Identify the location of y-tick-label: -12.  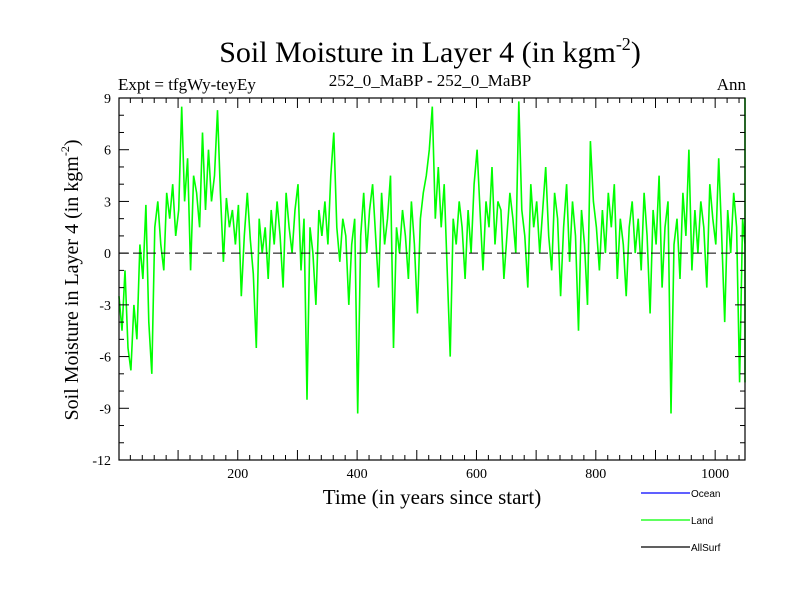
(101, 461).